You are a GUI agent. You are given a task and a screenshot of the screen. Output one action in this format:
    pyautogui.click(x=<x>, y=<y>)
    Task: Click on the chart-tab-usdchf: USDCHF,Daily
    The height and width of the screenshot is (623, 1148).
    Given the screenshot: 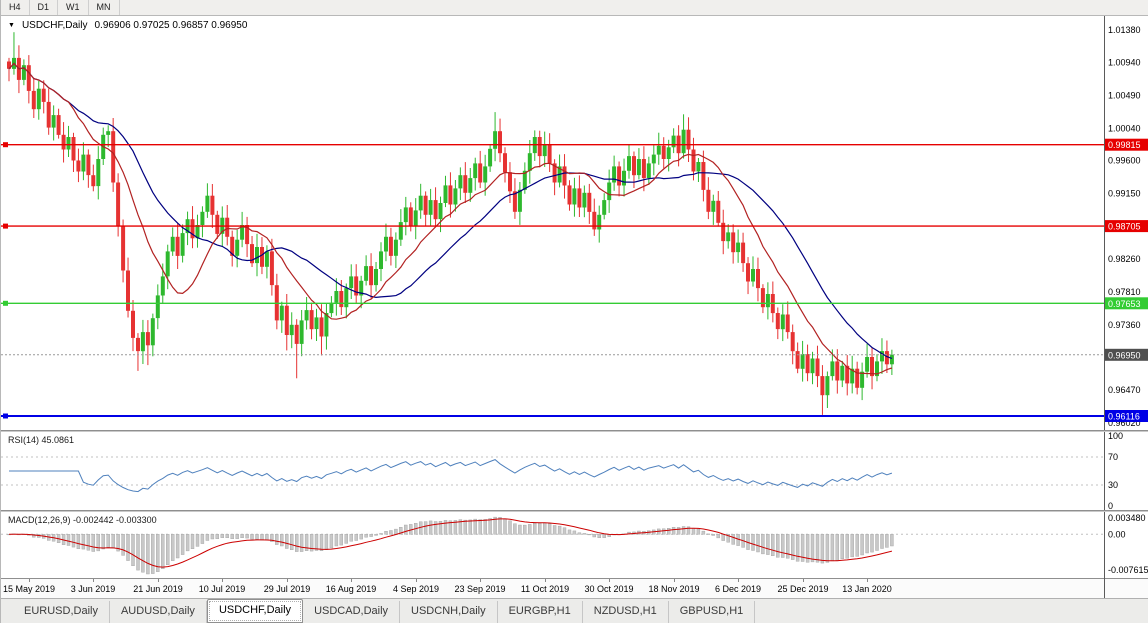 What is the action you would take?
    pyautogui.click(x=255, y=611)
    